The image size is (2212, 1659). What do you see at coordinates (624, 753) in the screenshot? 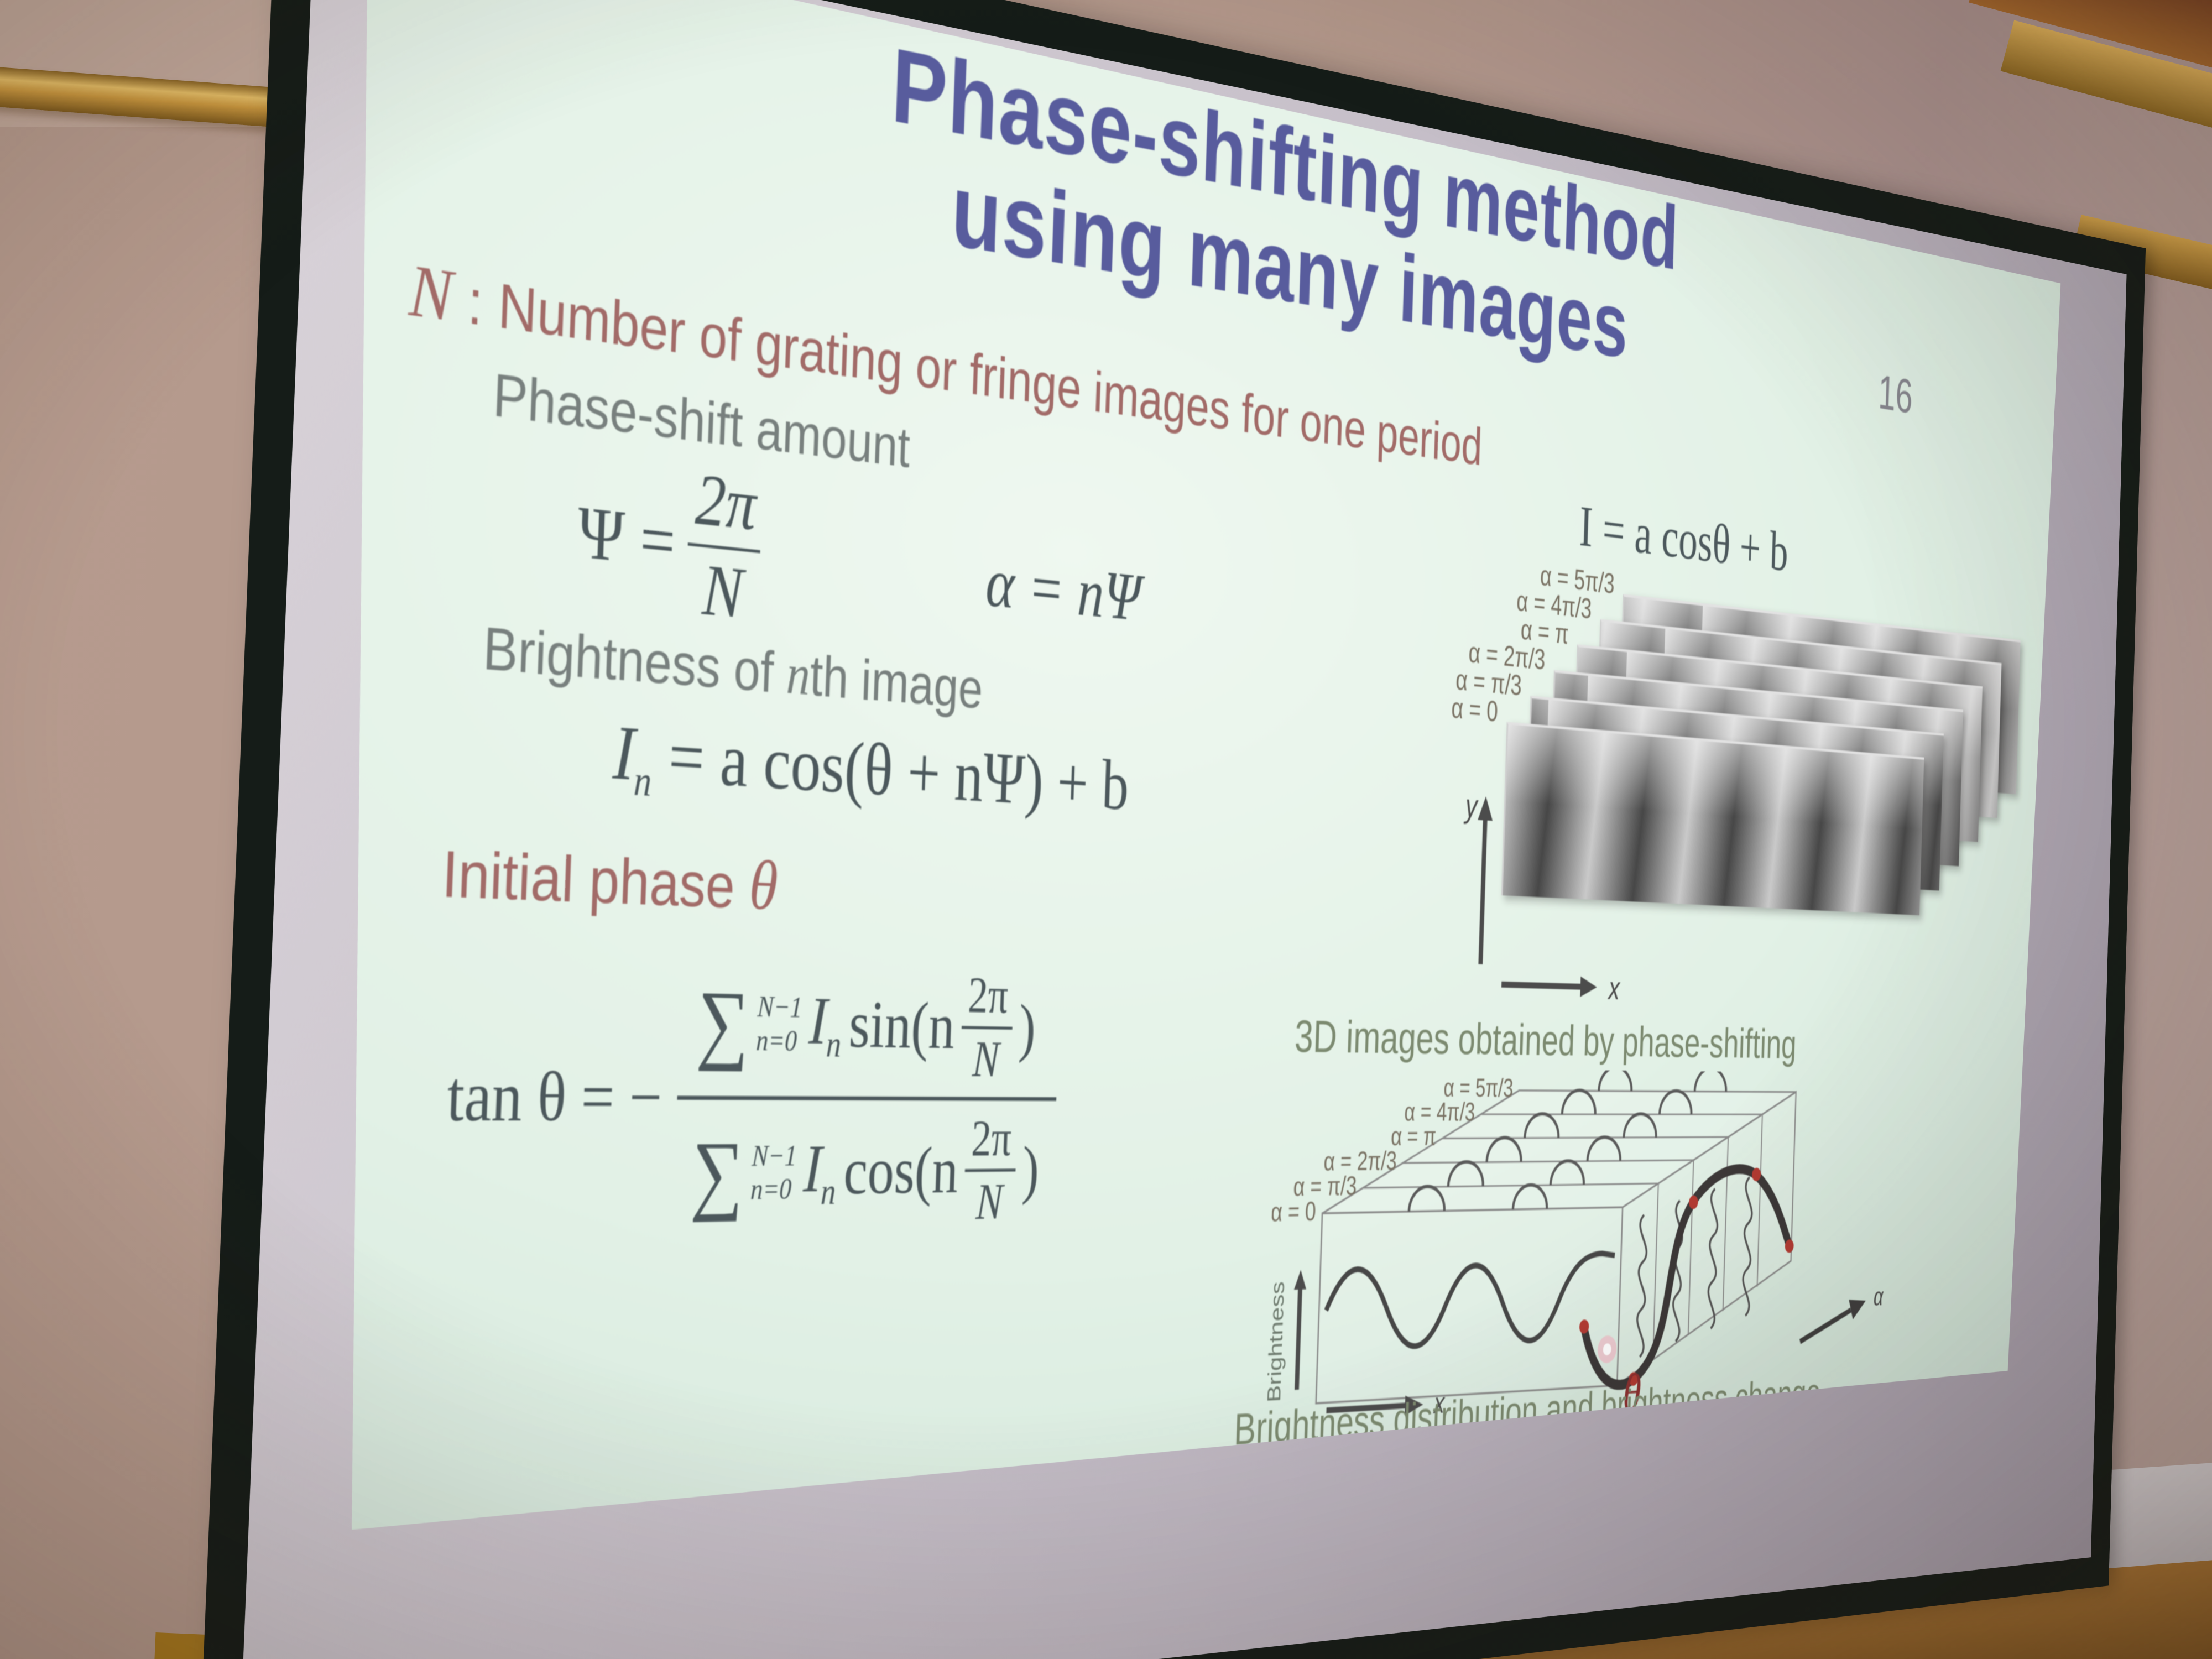
I see `in-lhs: I` at bounding box center [624, 753].